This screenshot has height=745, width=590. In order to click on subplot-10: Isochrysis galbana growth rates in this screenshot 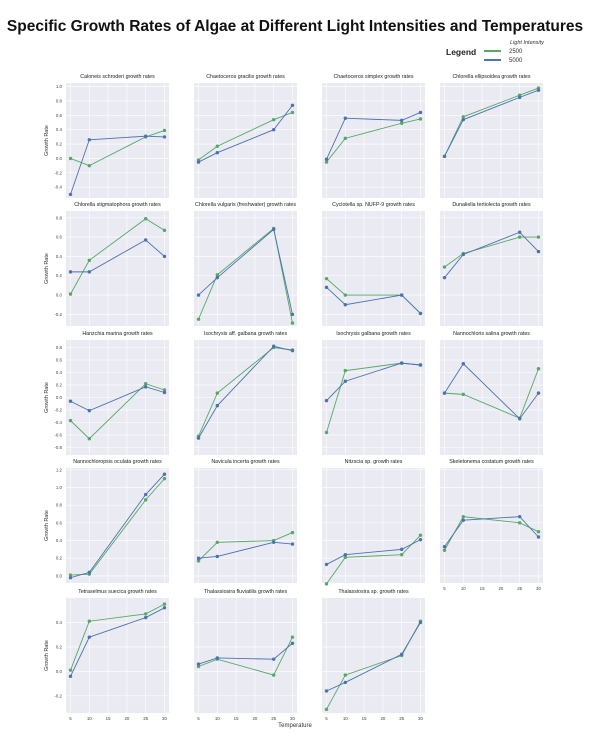, I will do `click(373, 393)`.